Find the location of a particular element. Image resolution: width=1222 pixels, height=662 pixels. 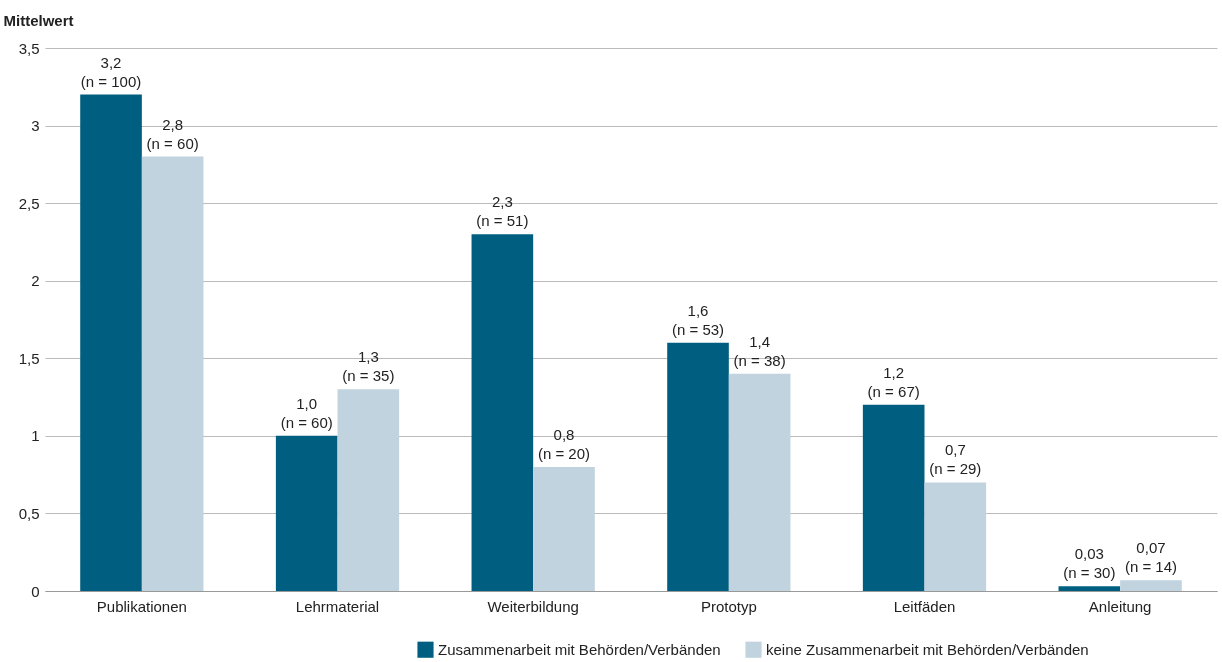

data-label: 0,07 (n = 14) is located at coordinates (1151, 557).